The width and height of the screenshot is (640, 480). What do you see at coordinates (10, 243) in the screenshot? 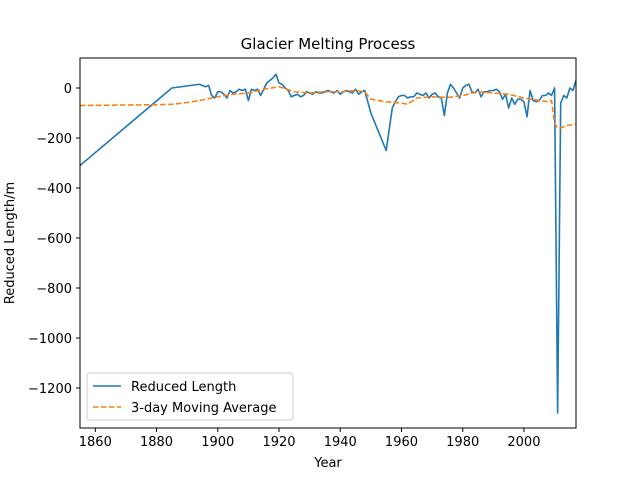
I see `y-axis-label: Reduced Length/m` at bounding box center [10, 243].